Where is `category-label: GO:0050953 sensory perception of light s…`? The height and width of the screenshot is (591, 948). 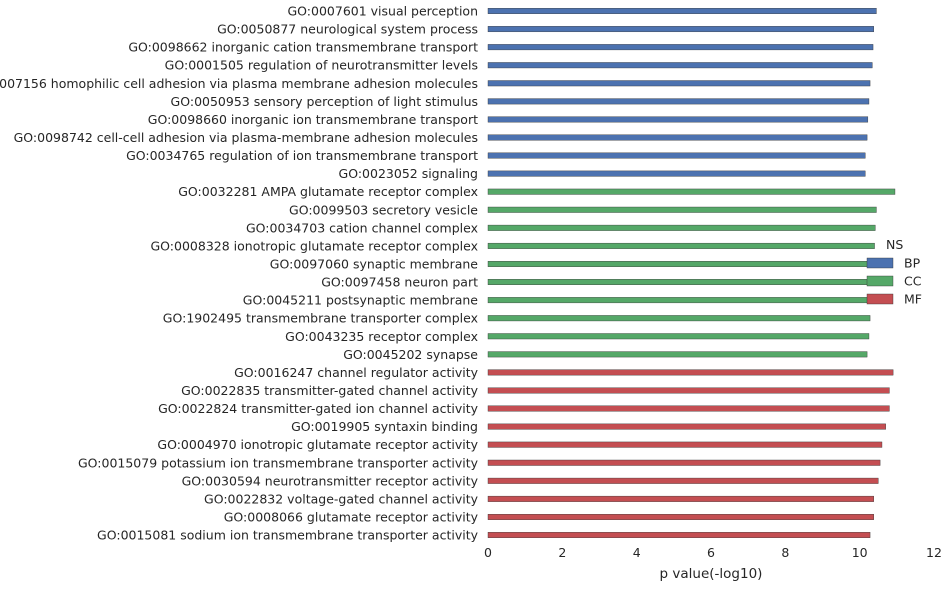 category-label: GO:0050953 sensory perception of light s… is located at coordinates (324, 101).